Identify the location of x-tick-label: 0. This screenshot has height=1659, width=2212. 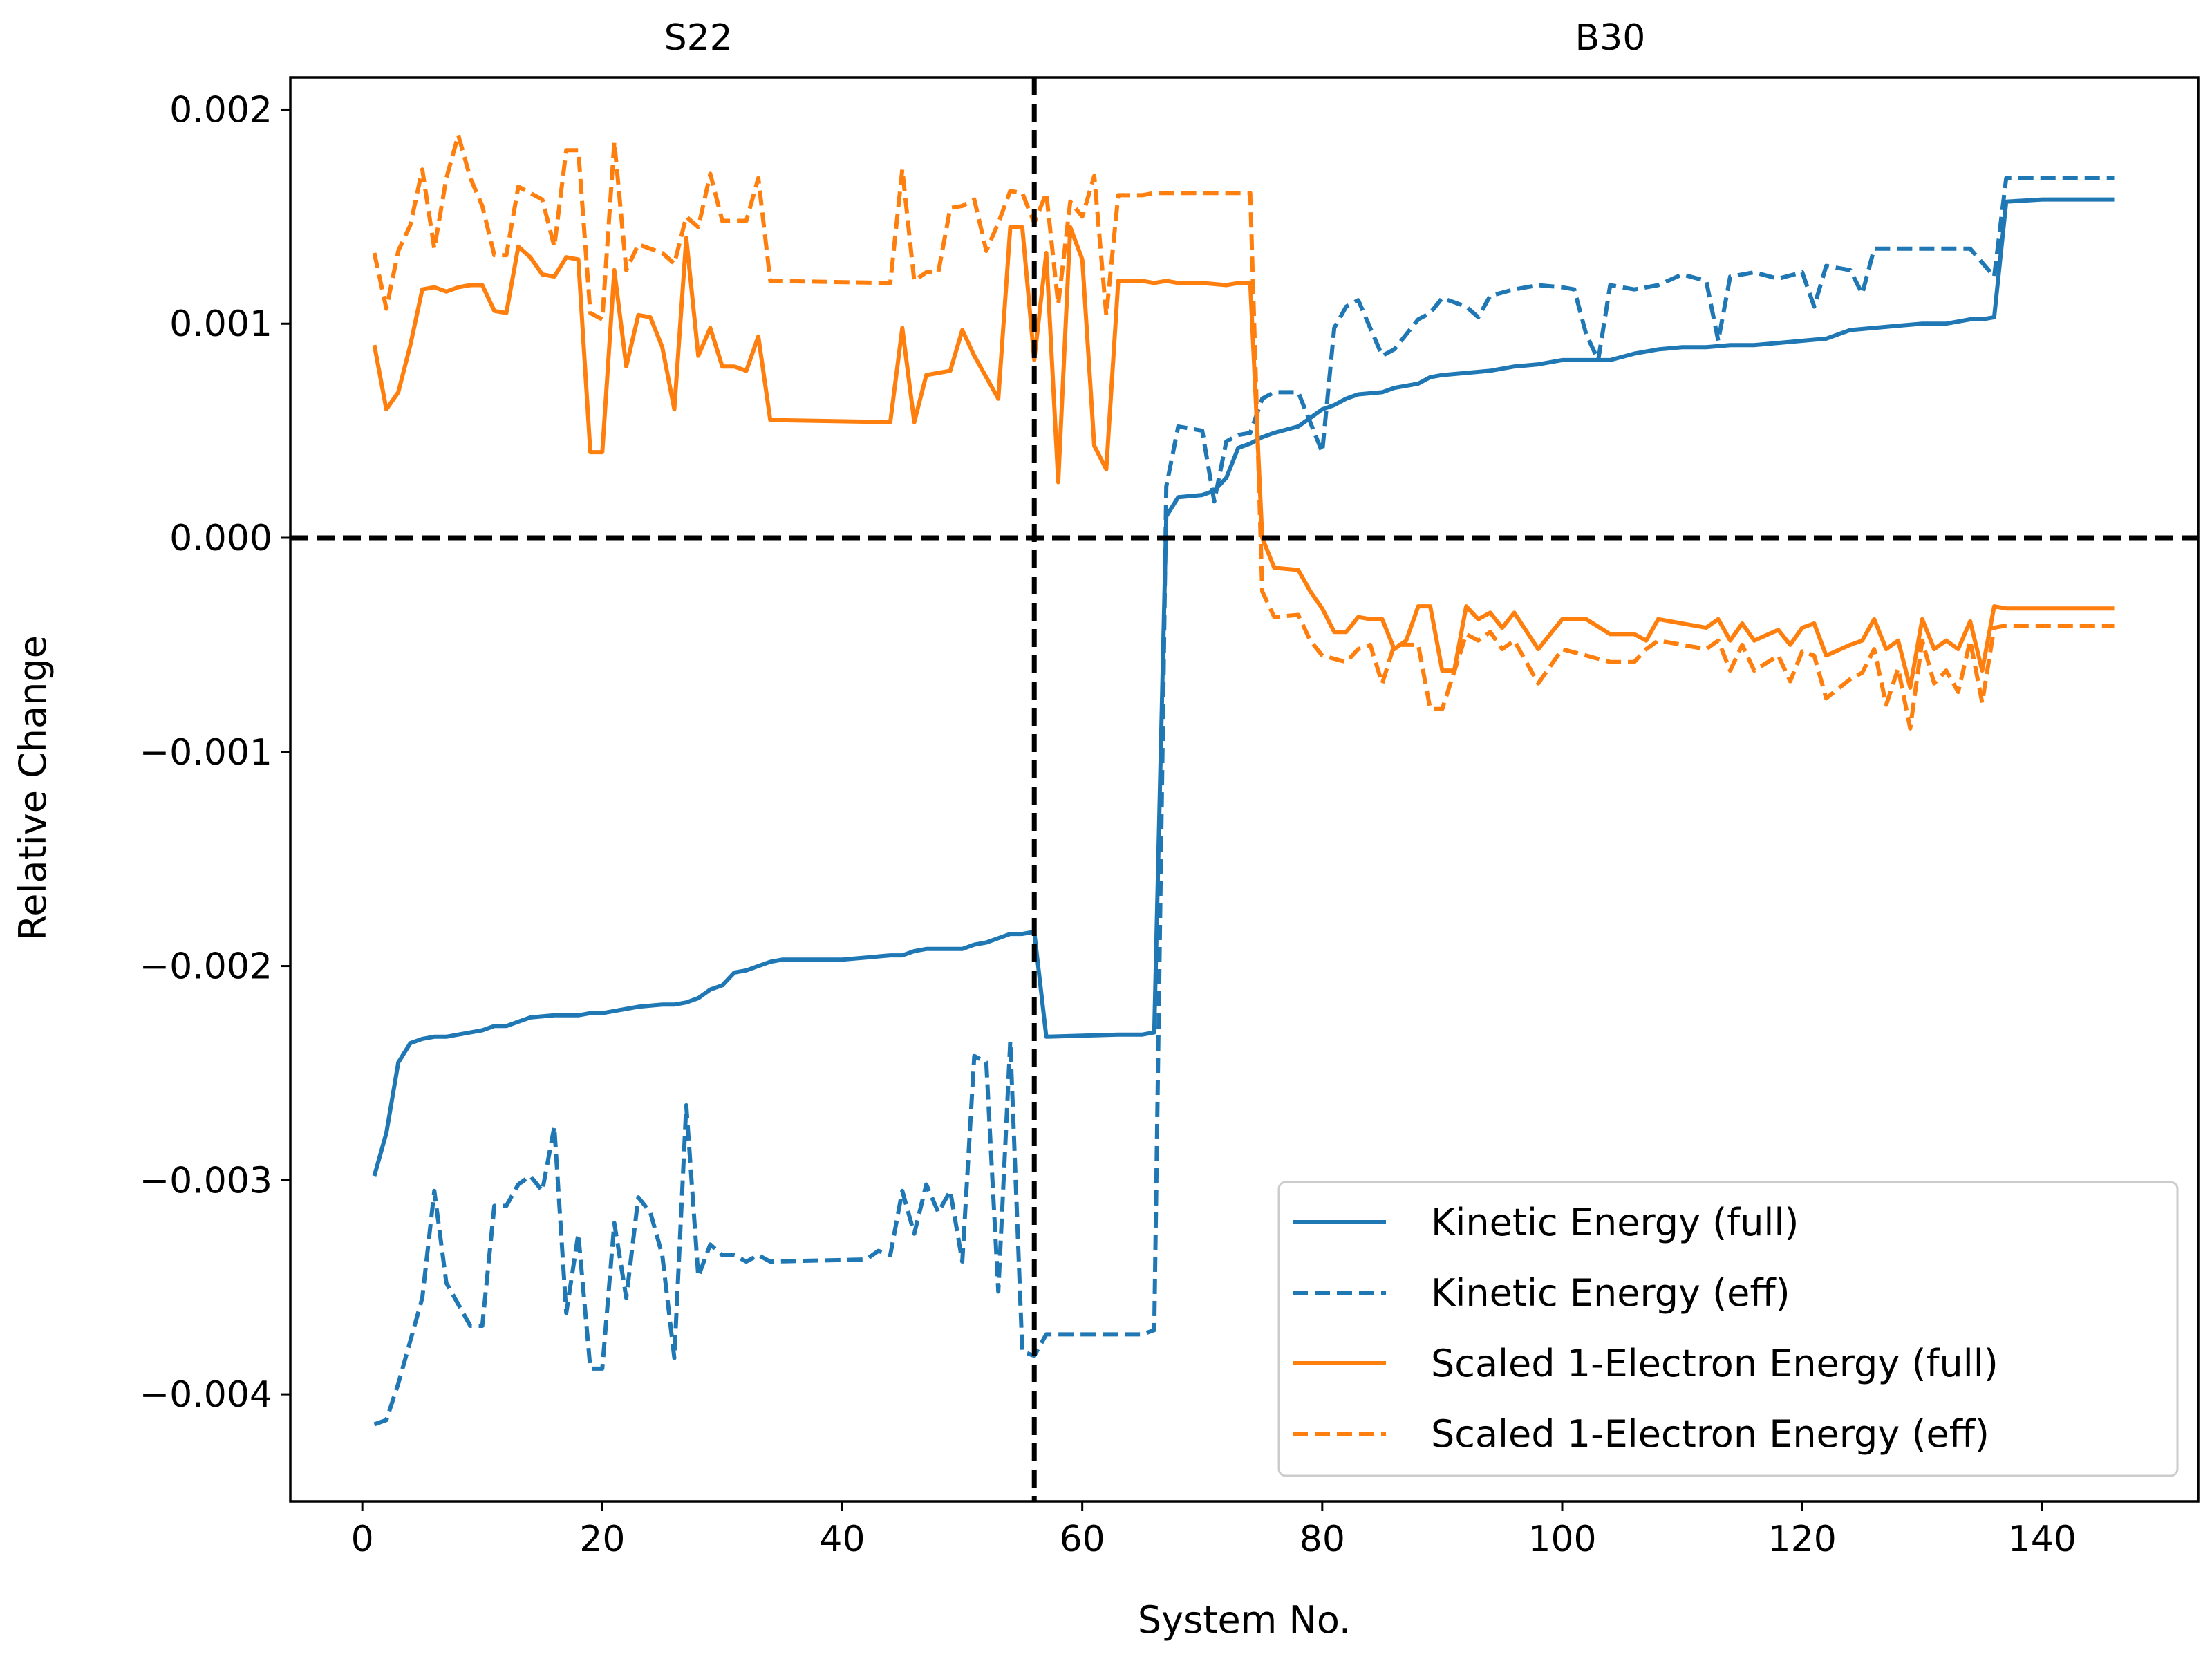
(363, 1540).